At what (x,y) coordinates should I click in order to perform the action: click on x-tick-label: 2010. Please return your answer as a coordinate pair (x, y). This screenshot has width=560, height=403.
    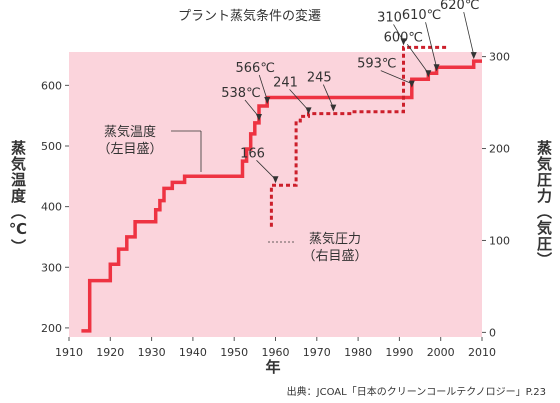
    Looking at the image, I should click on (482, 352).